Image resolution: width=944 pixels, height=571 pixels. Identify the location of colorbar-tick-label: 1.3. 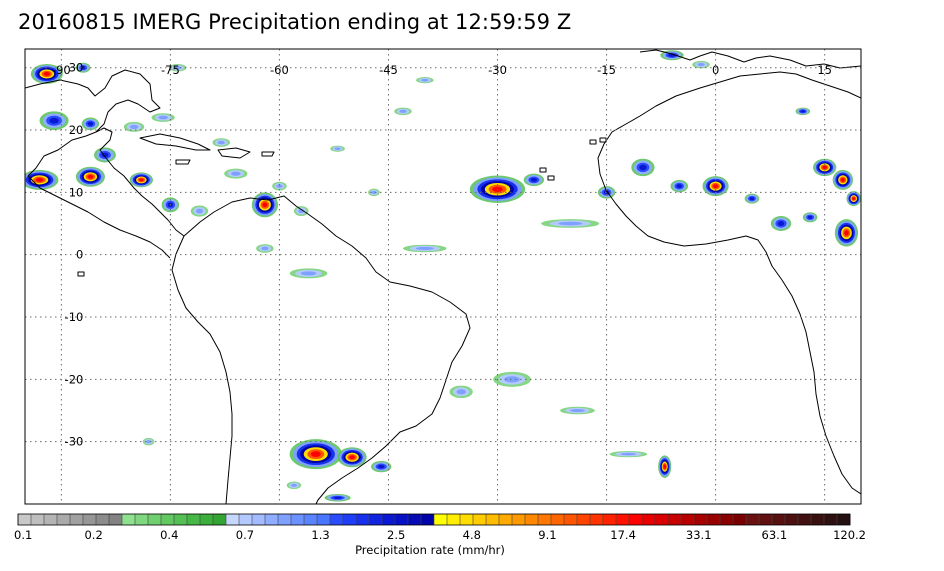
(320, 535).